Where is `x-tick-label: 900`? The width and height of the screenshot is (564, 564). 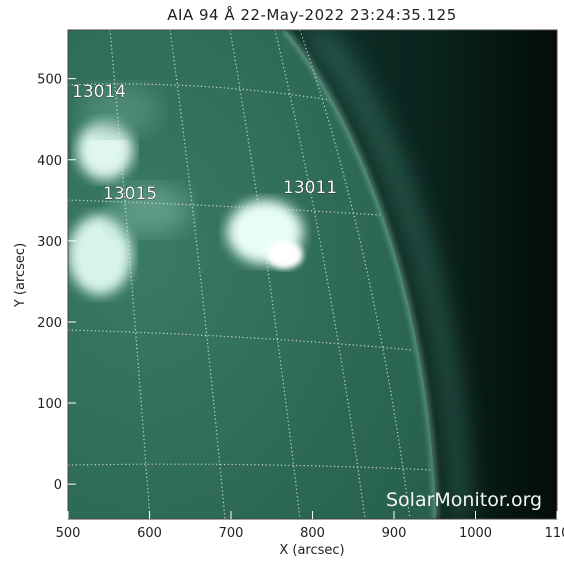
x-tick-label: 900 is located at coordinates (394, 533).